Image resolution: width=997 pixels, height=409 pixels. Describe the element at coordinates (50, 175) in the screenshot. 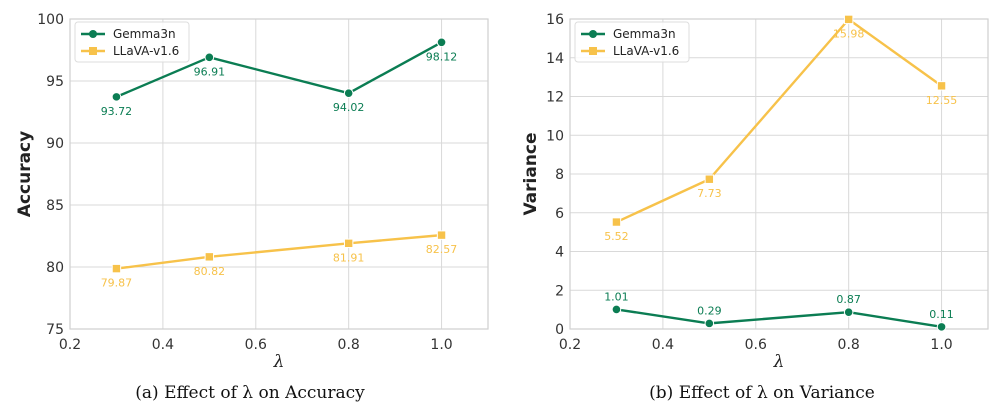

I see `y-ticks-a: 75 80 85 90 95 100` at that location.